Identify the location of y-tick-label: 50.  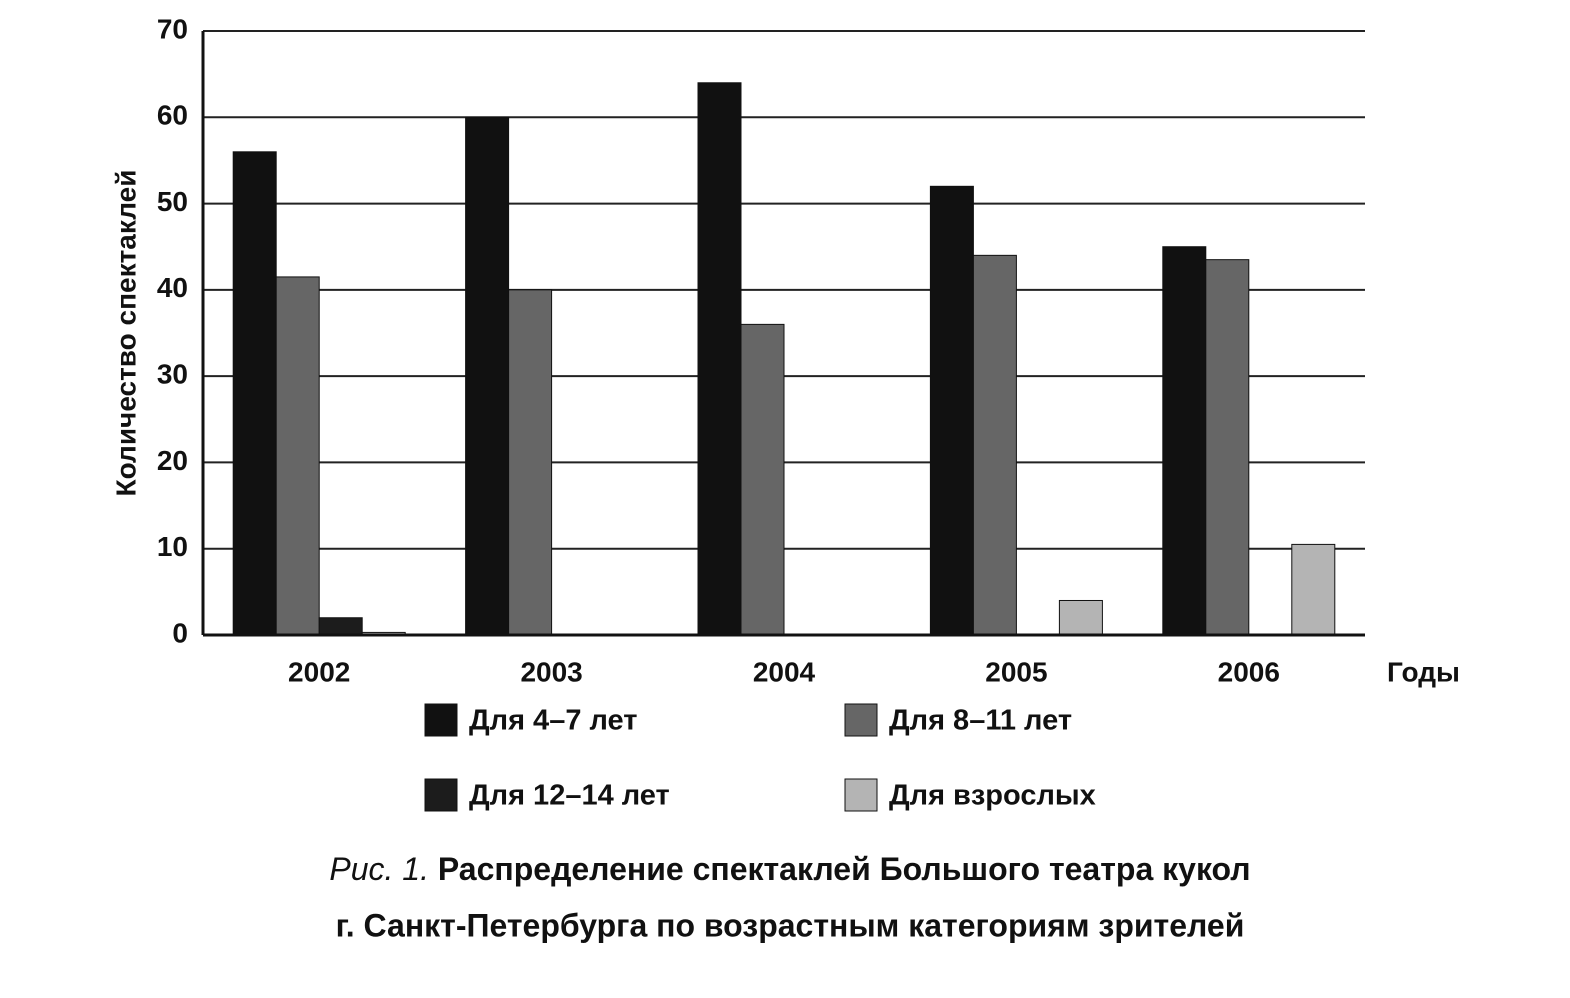
(172, 201).